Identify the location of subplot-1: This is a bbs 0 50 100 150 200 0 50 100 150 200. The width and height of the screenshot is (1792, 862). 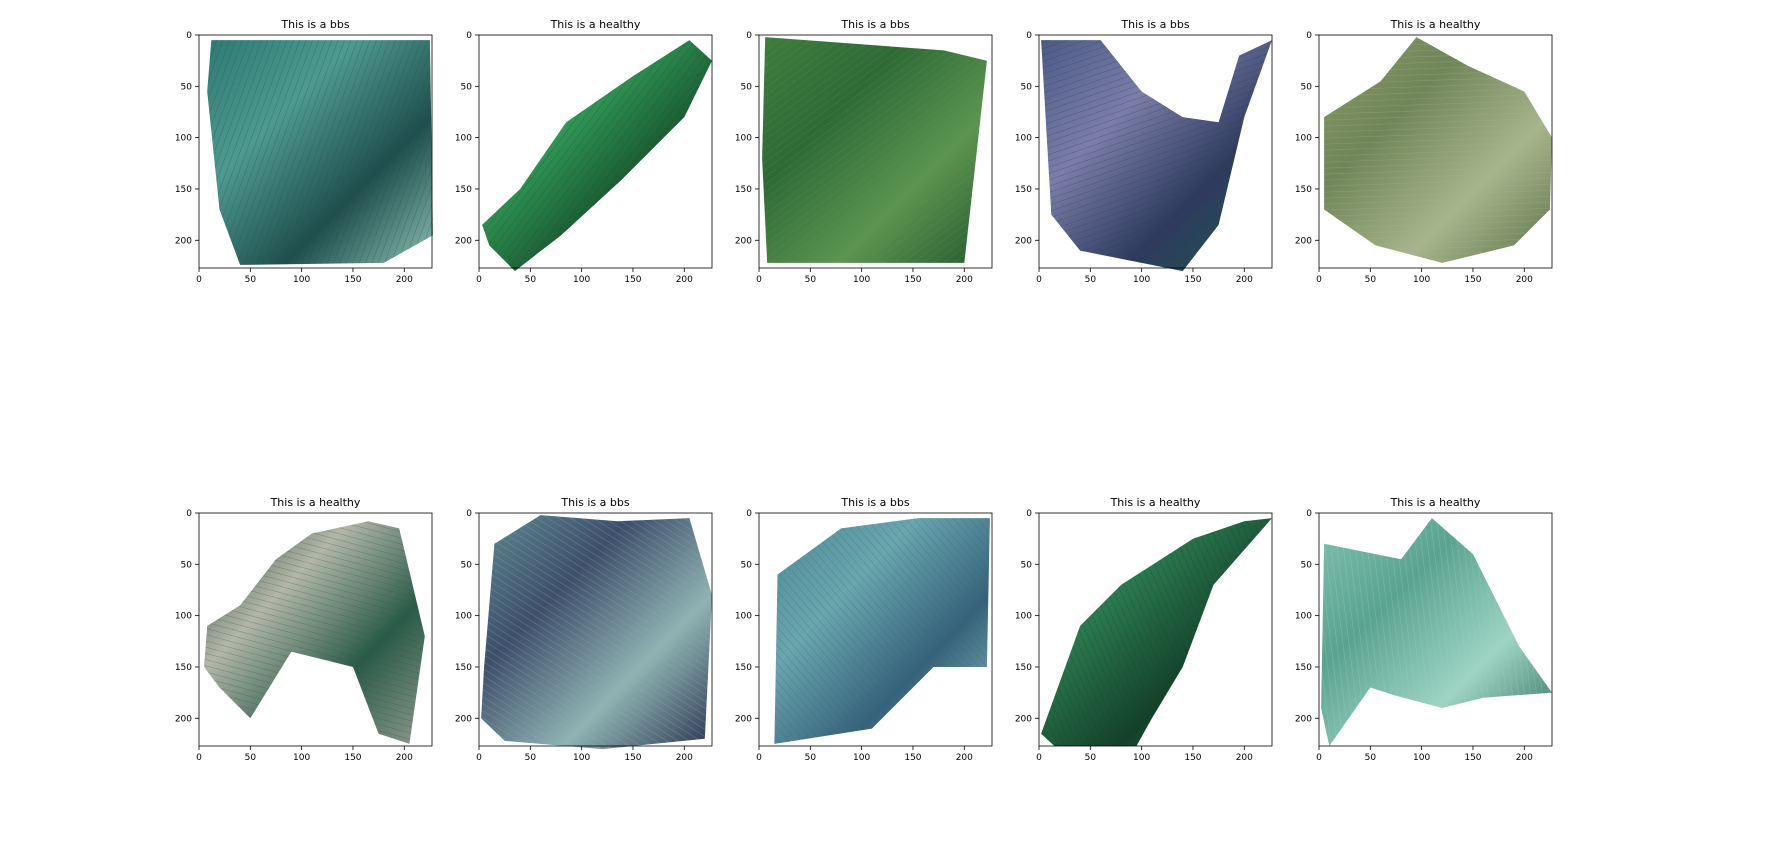
(327, 153).